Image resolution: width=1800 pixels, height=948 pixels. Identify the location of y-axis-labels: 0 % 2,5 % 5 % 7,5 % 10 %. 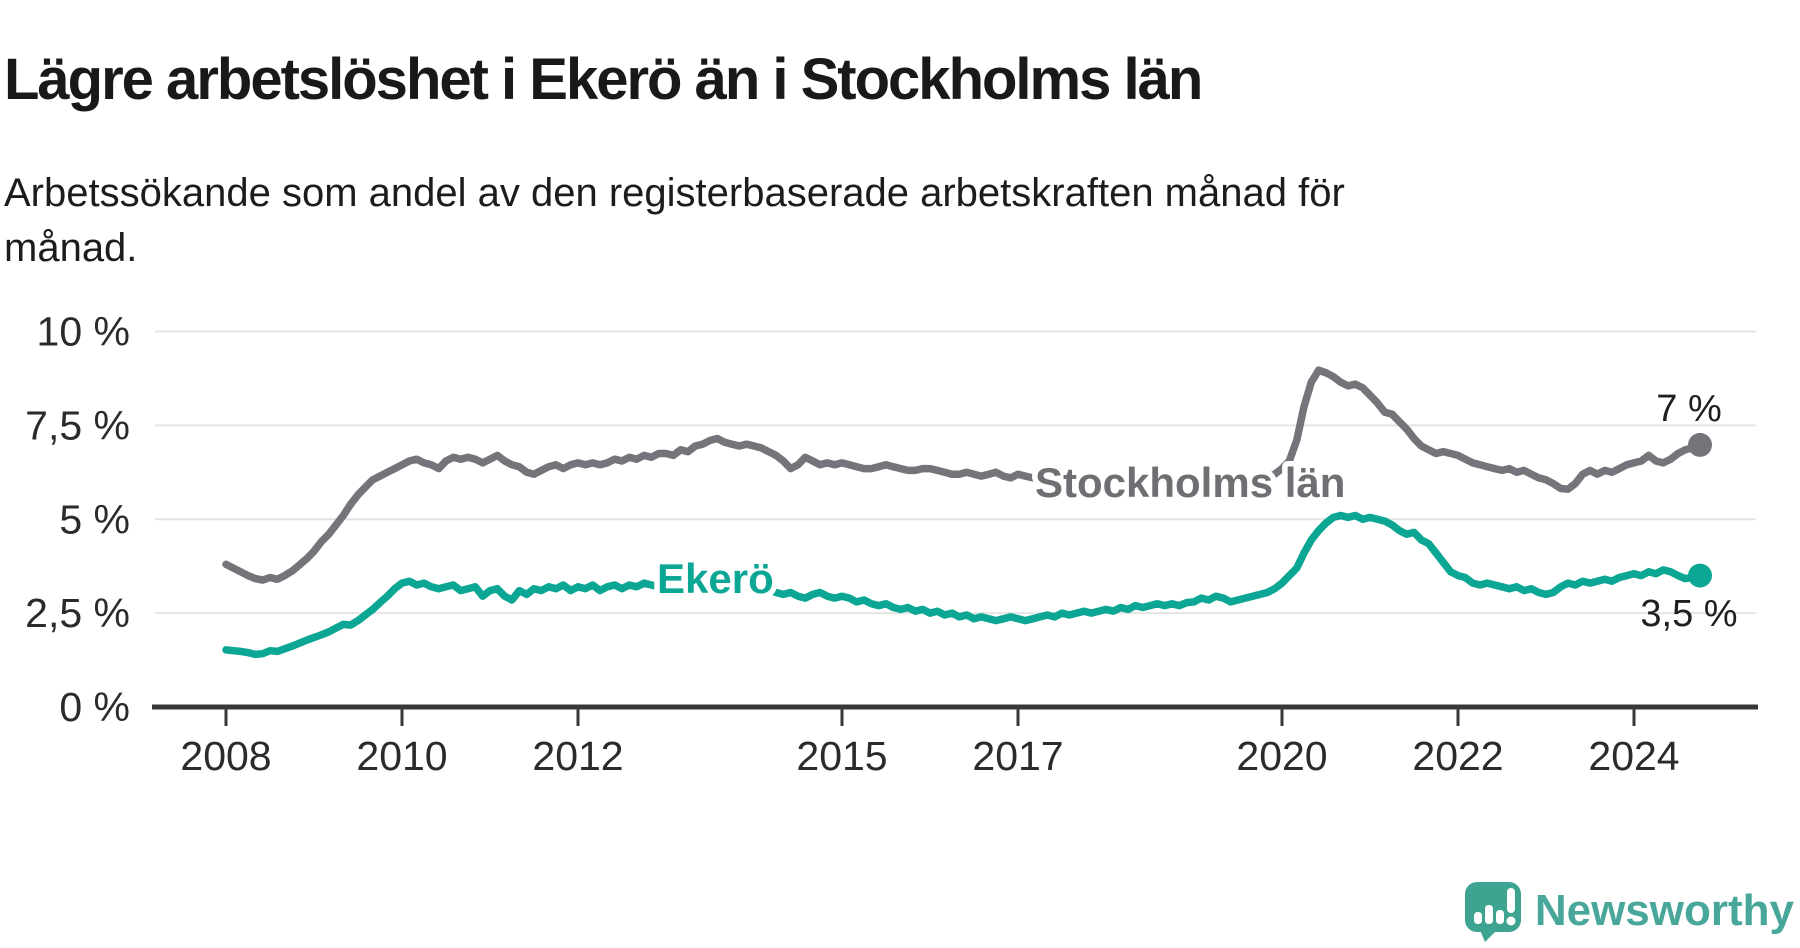
(77, 520).